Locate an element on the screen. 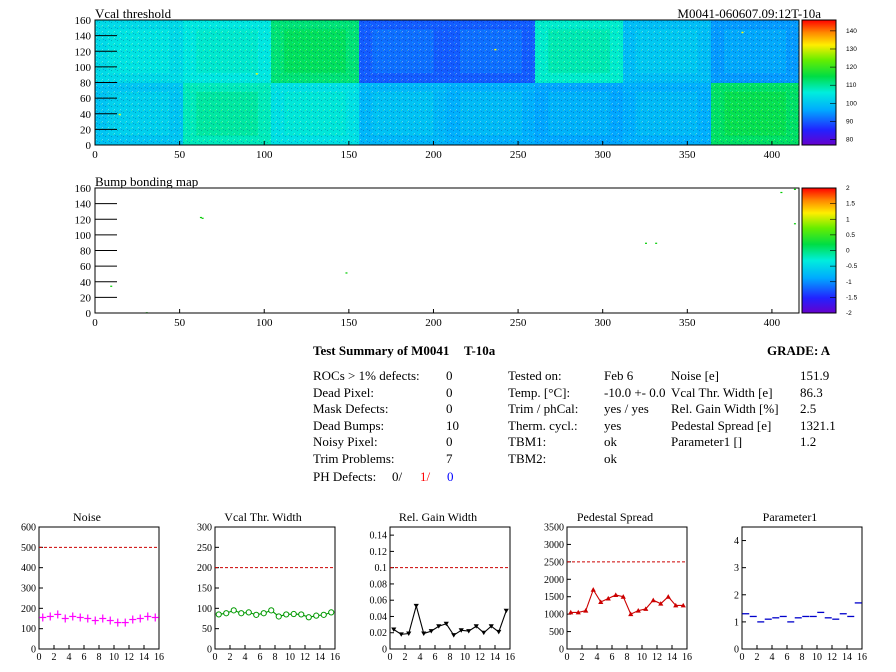 This screenshot has width=896, height=672. palette-tick-label: 90 is located at coordinates (850, 121).